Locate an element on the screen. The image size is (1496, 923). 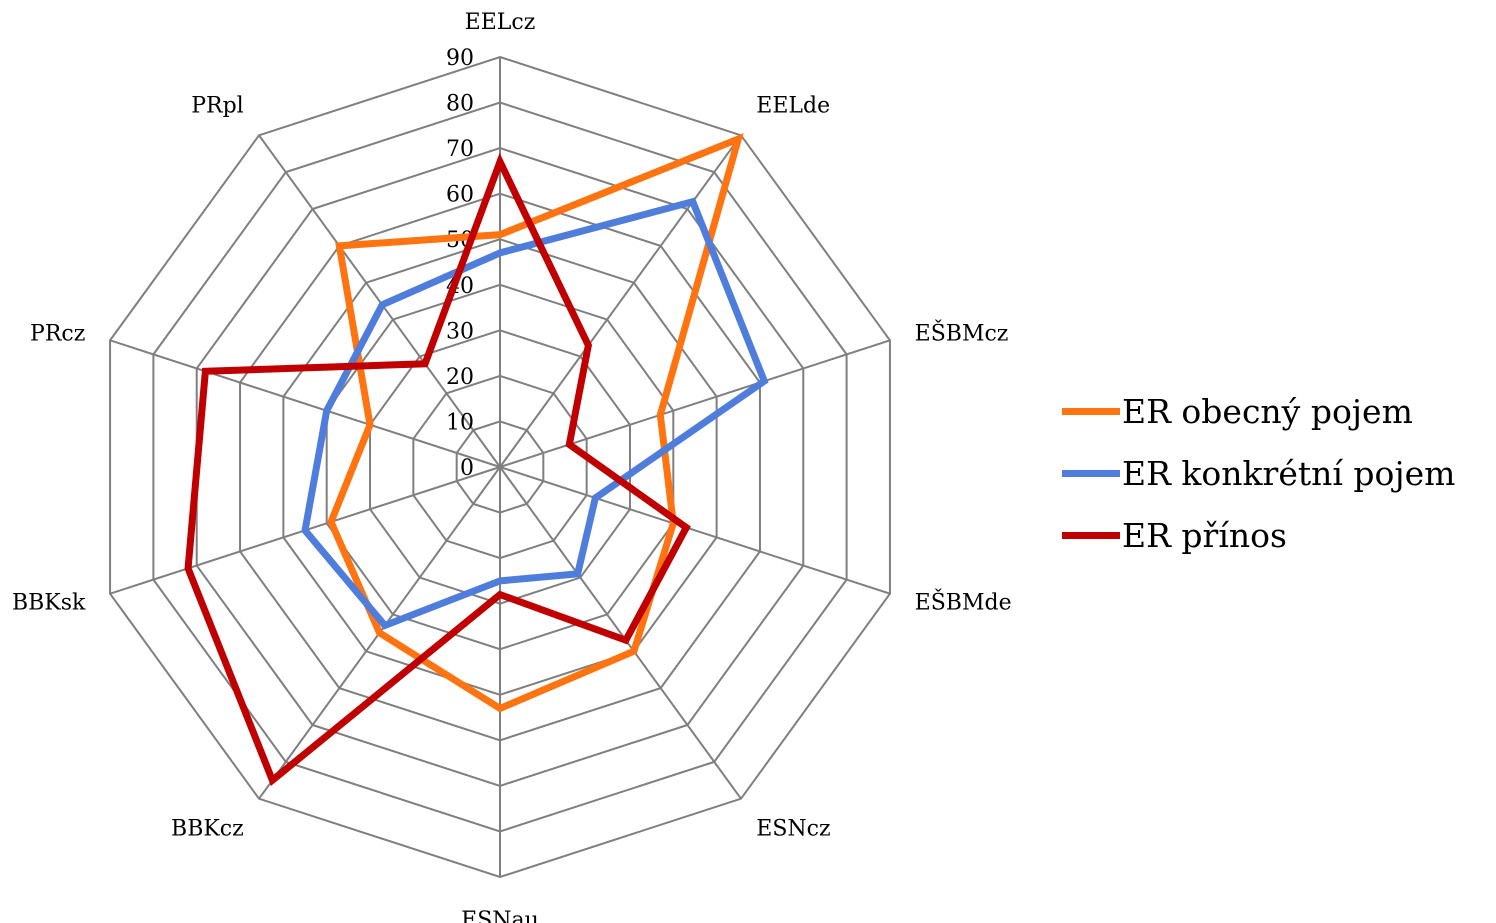
category-label: BBKcz is located at coordinates (207, 829).